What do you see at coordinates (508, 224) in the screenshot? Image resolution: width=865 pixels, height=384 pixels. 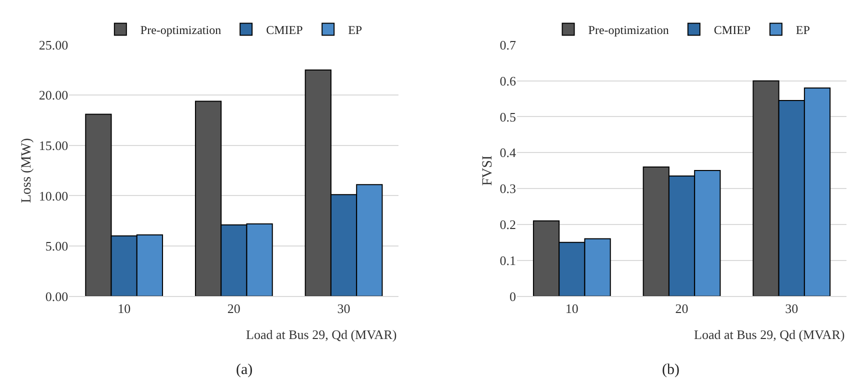 I see `y-tick-label: 0.2` at bounding box center [508, 224].